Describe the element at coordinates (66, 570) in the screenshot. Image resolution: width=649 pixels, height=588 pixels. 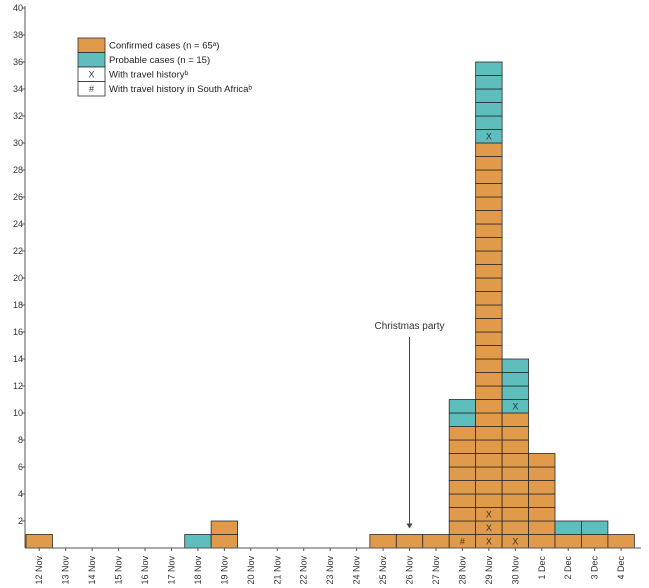
I see `x-tick-label: 13 Nov` at that location.